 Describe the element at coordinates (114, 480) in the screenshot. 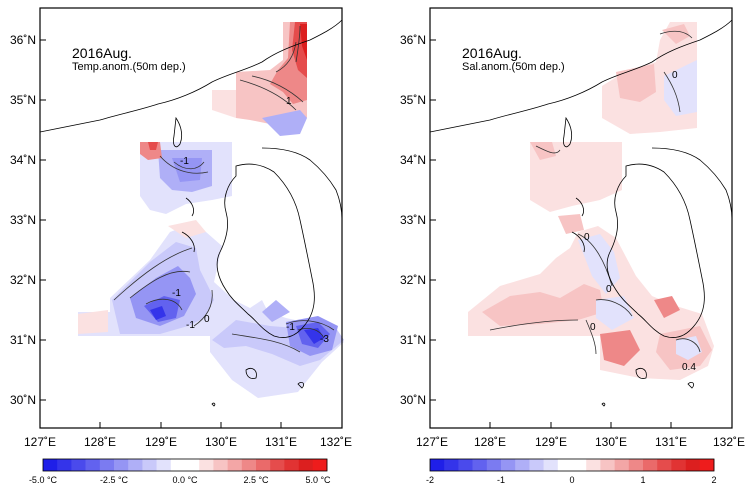

I see `colorbar-tick-label: -2.5 °C` at that location.